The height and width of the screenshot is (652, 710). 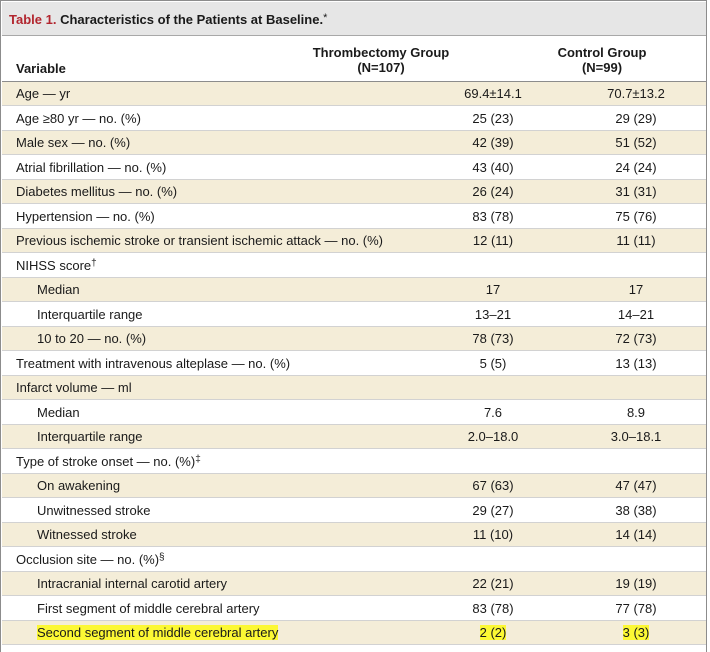 I want to click on footnote-mark: ‡, so click(x=198, y=459).